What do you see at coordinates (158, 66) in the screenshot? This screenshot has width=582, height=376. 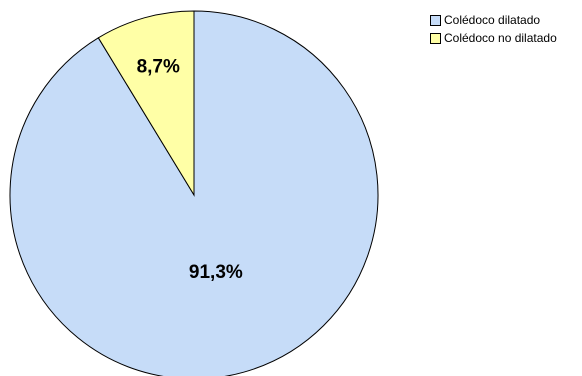 I see `data-label-coledoco-no-dilatado: 8,7%` at bounding box center [158, 66].